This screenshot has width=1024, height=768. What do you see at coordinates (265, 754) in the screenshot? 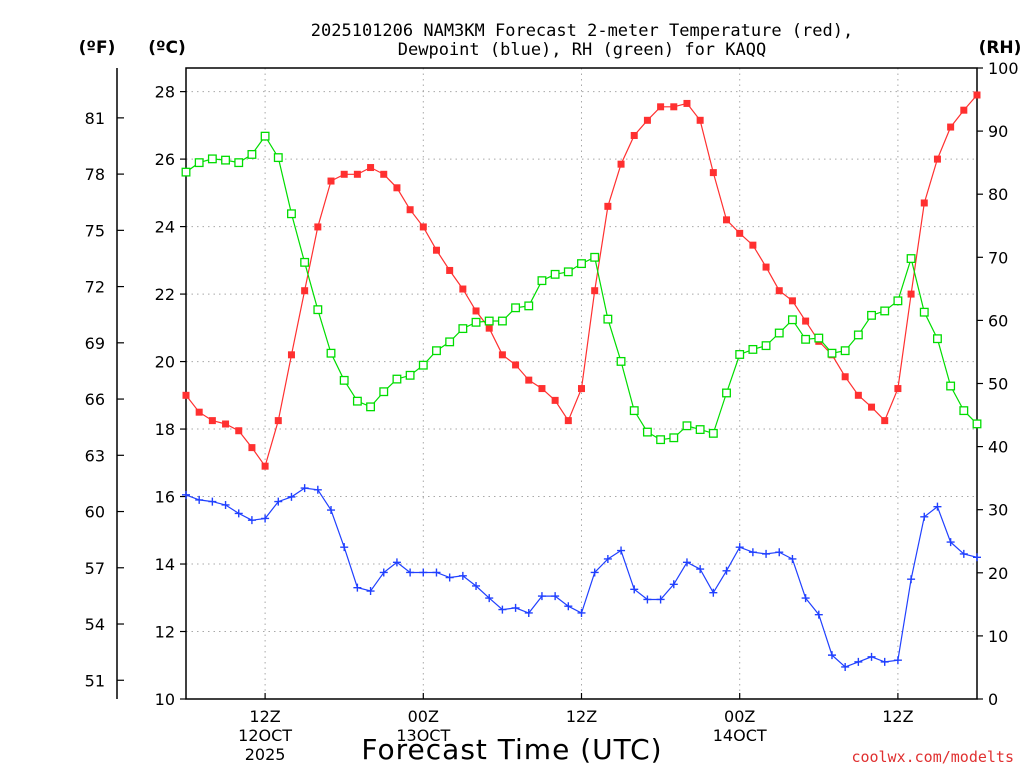
I see `time-tick-year: 2025` at bounding box center [265, 754].